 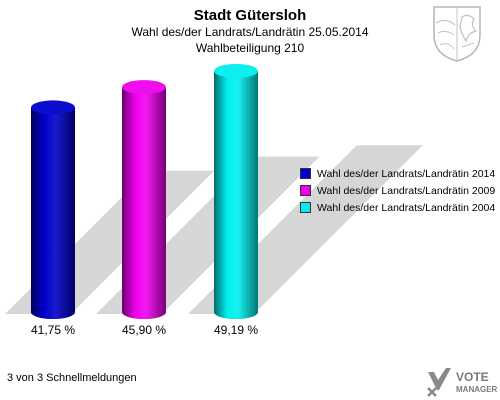 I want to click on legend-item: Wahl des/der Landrats/Landrätin 2004, so click(x=397, y=207).